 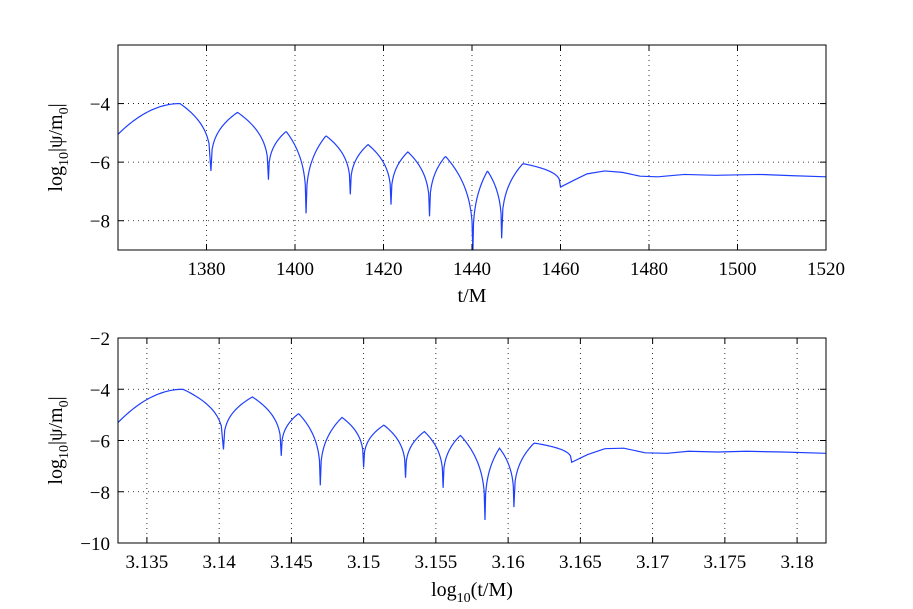 I want to click on top-x-tick-label: 1400, so click(x=295, y=269).